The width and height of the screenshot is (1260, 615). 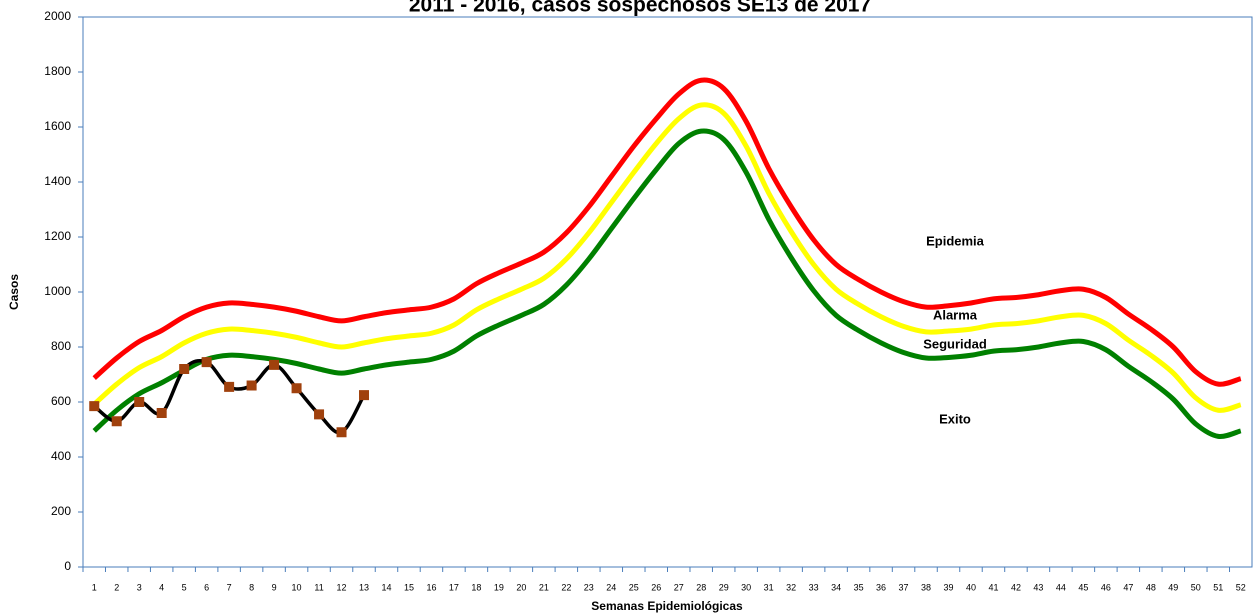 What do you see at coordinates (431, 587) in the screenshot?
I see `x-tick-label: 16` at bounding box center [431, 587].